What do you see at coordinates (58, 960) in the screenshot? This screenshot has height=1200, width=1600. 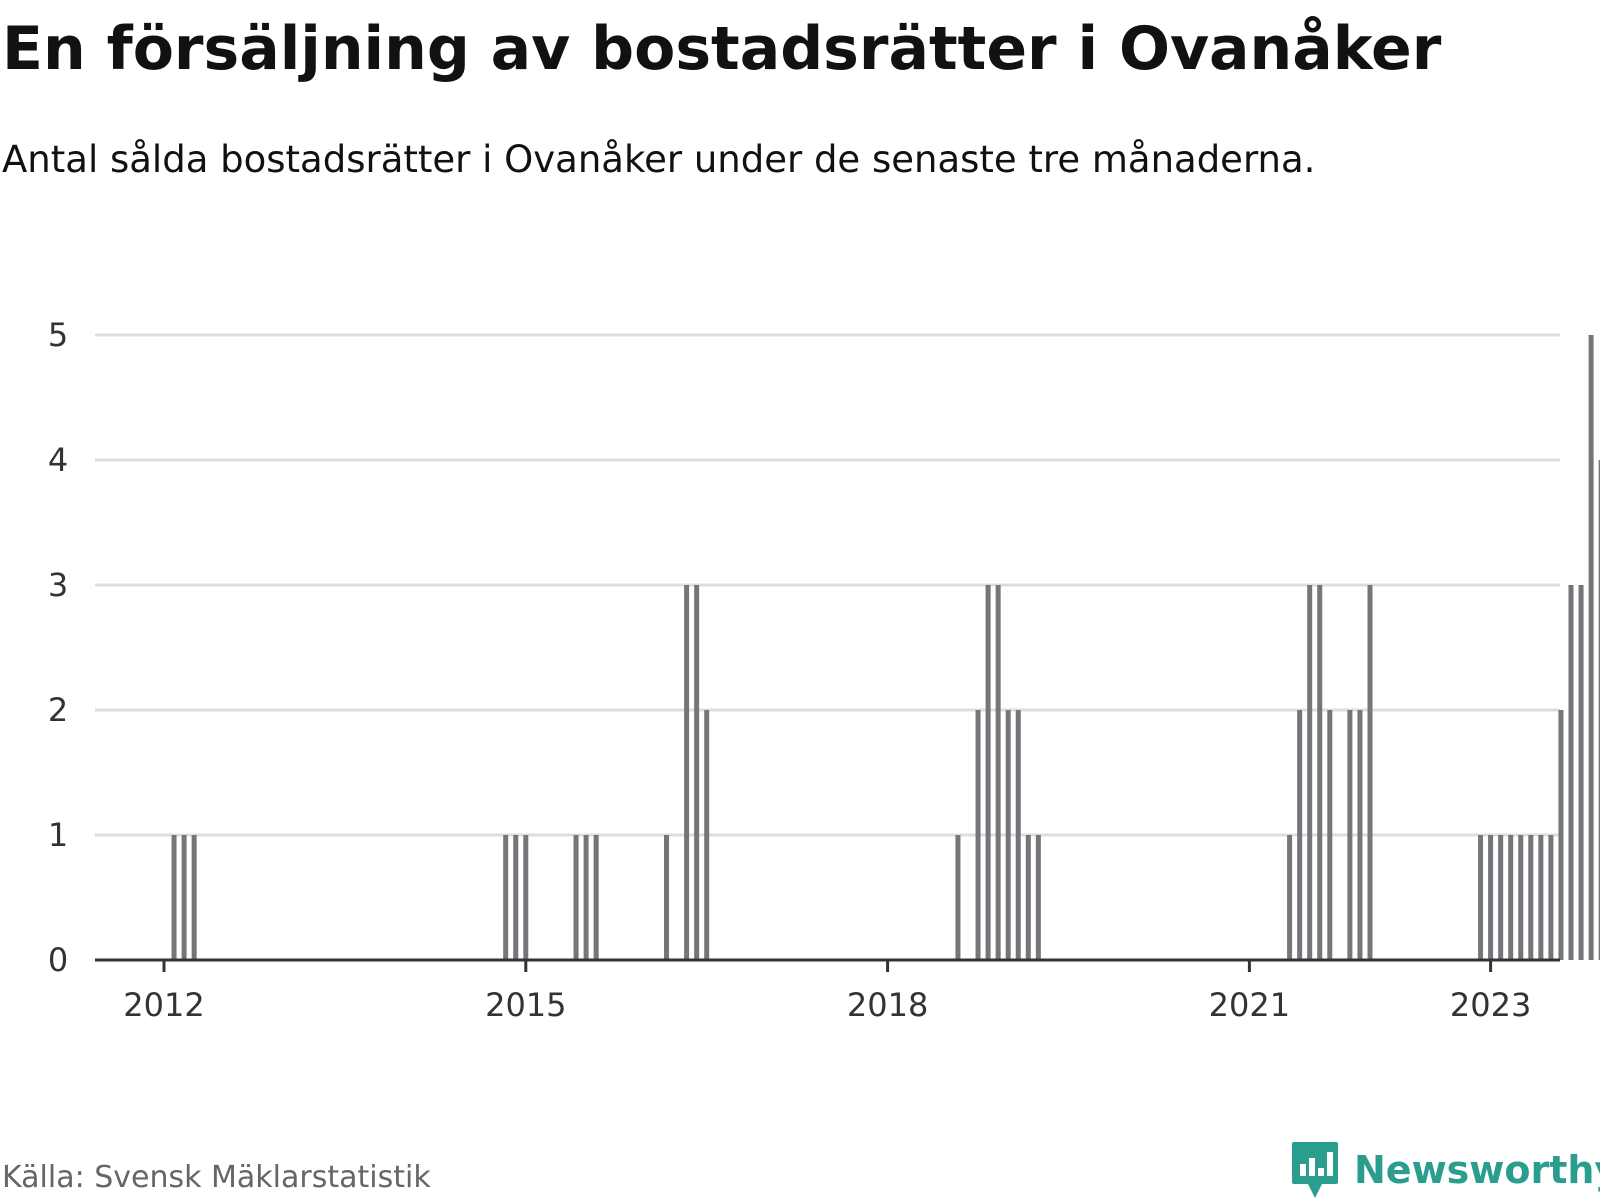 I see `y-tick-label: 0` at bounding box center [58, 960].